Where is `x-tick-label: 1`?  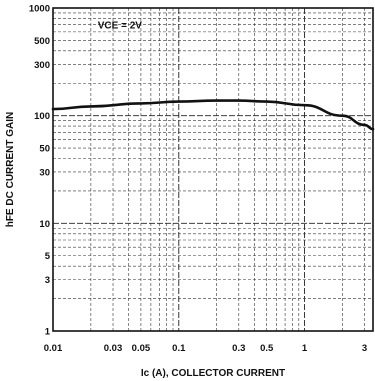 x-tick-label: 1 is located at coordinates (305, 348).